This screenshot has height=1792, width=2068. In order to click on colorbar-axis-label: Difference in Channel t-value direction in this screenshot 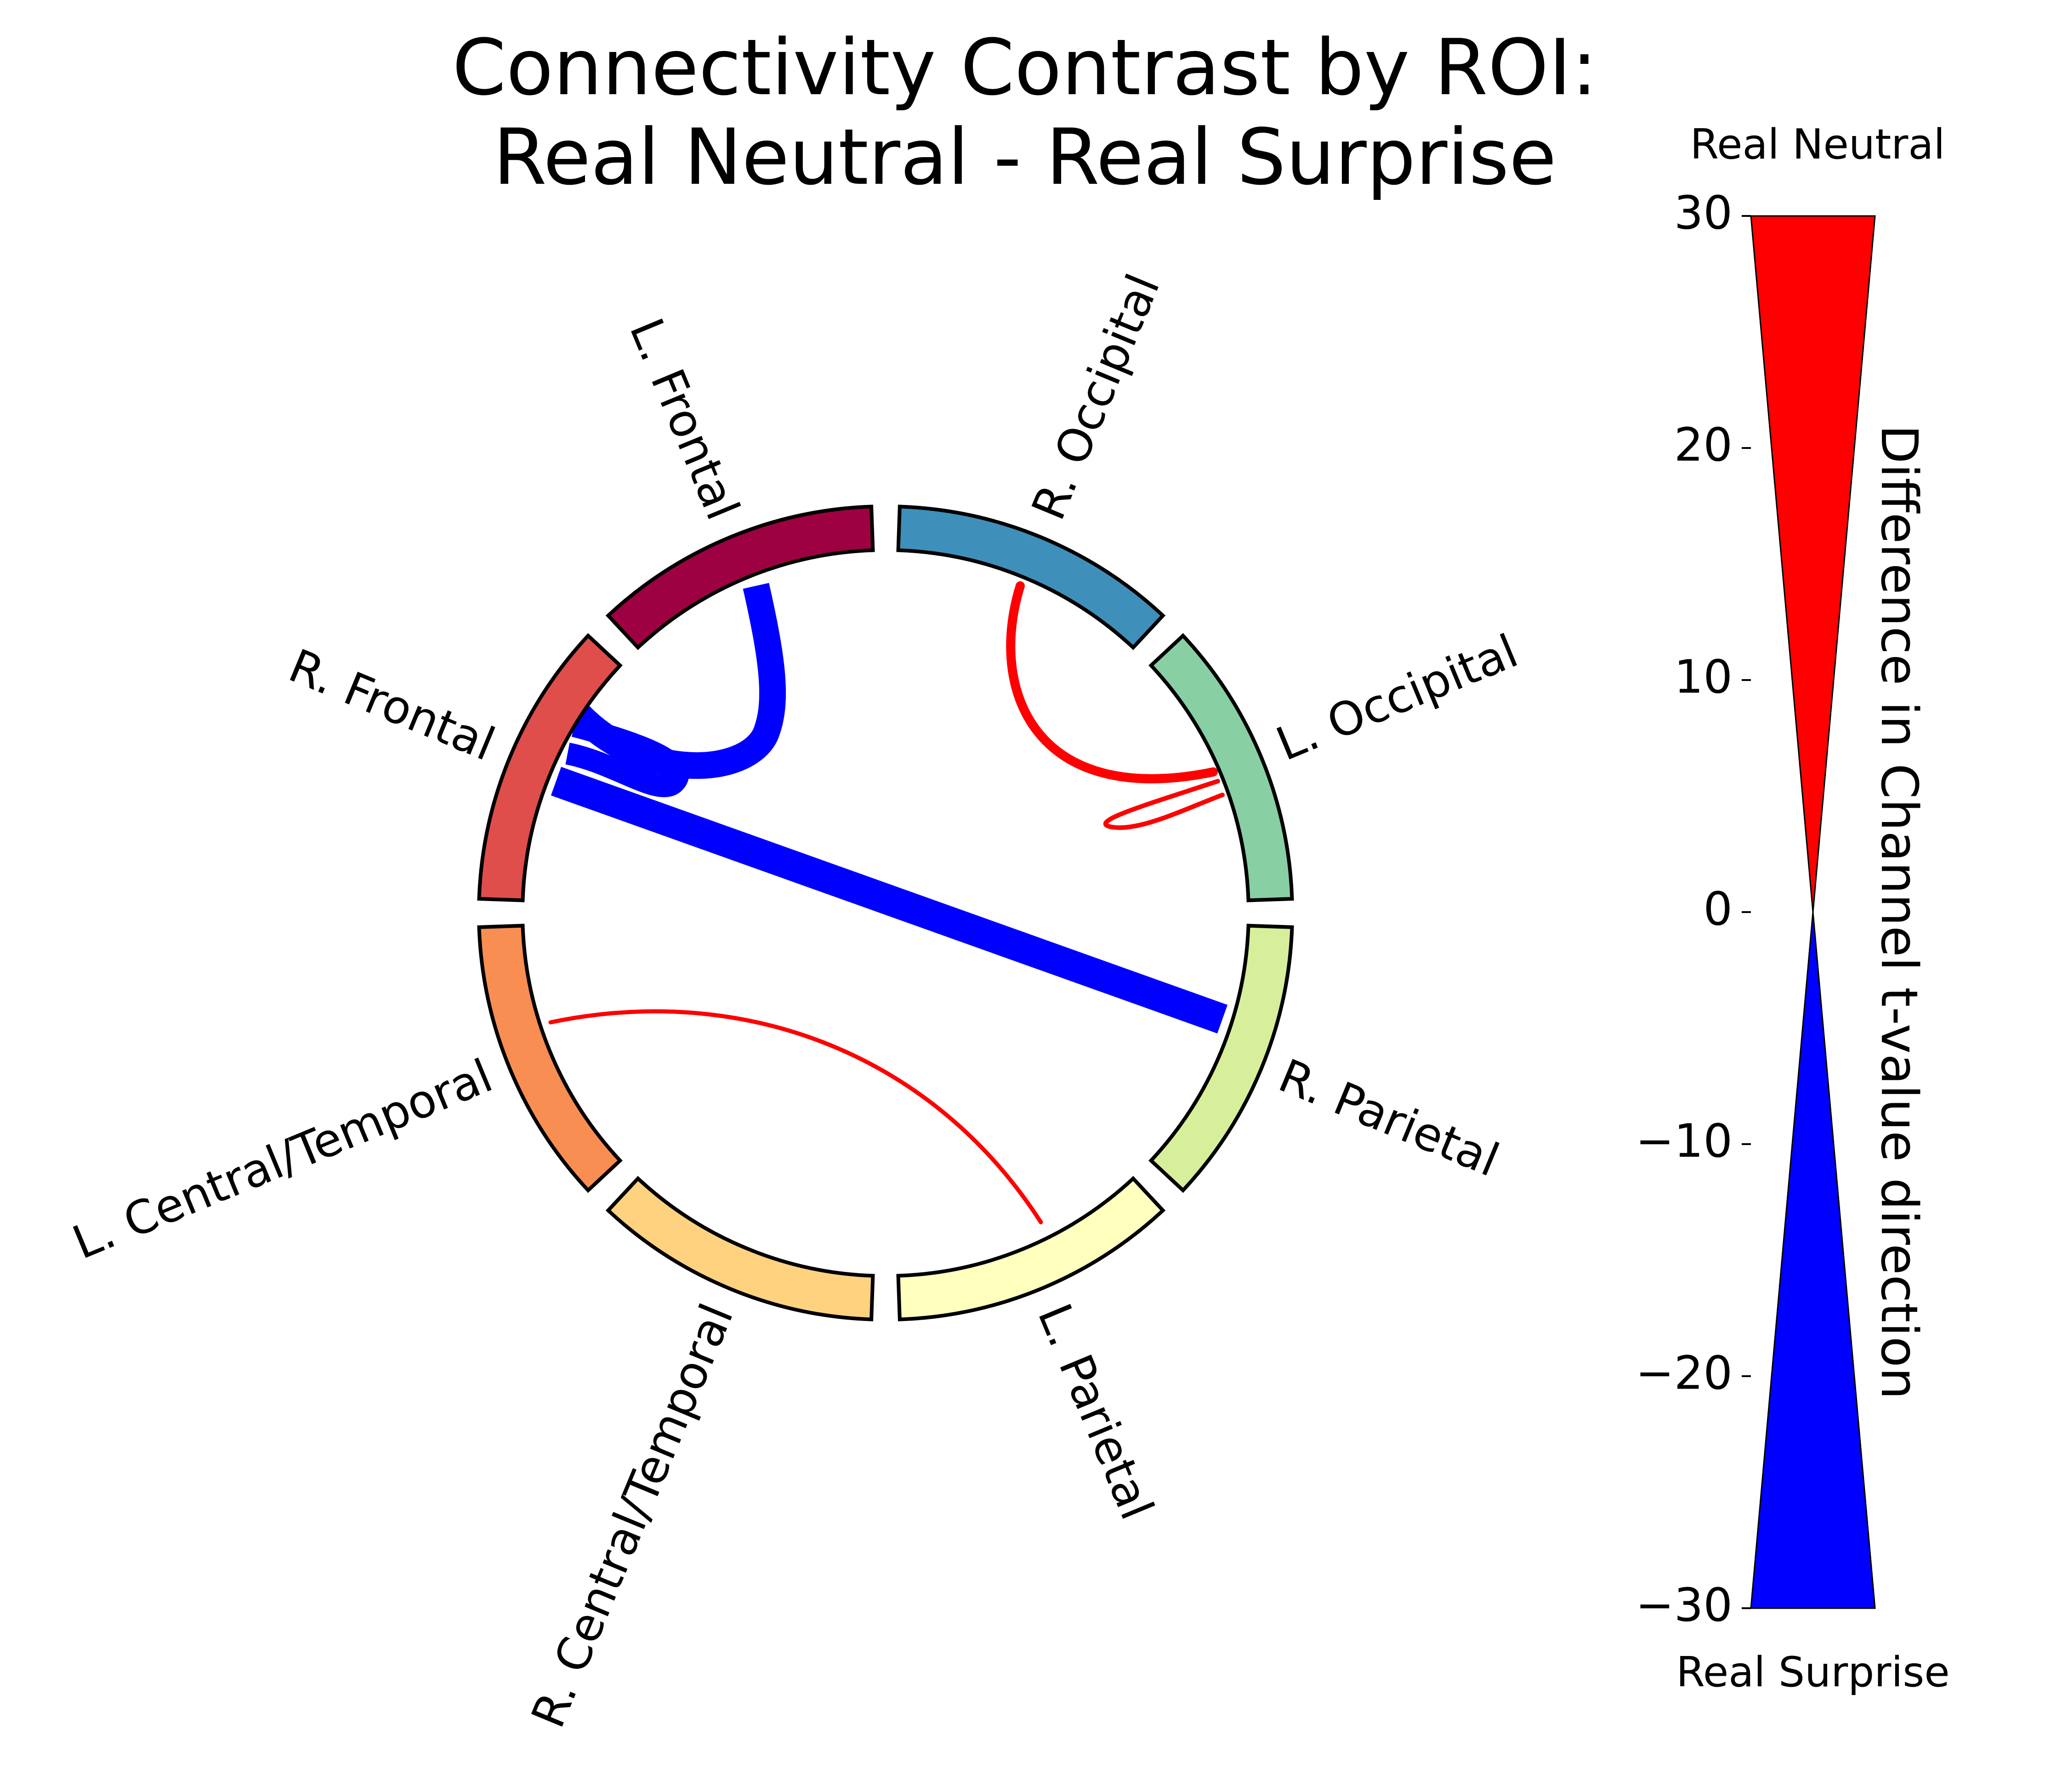, I will do `click(1899, 912)`.